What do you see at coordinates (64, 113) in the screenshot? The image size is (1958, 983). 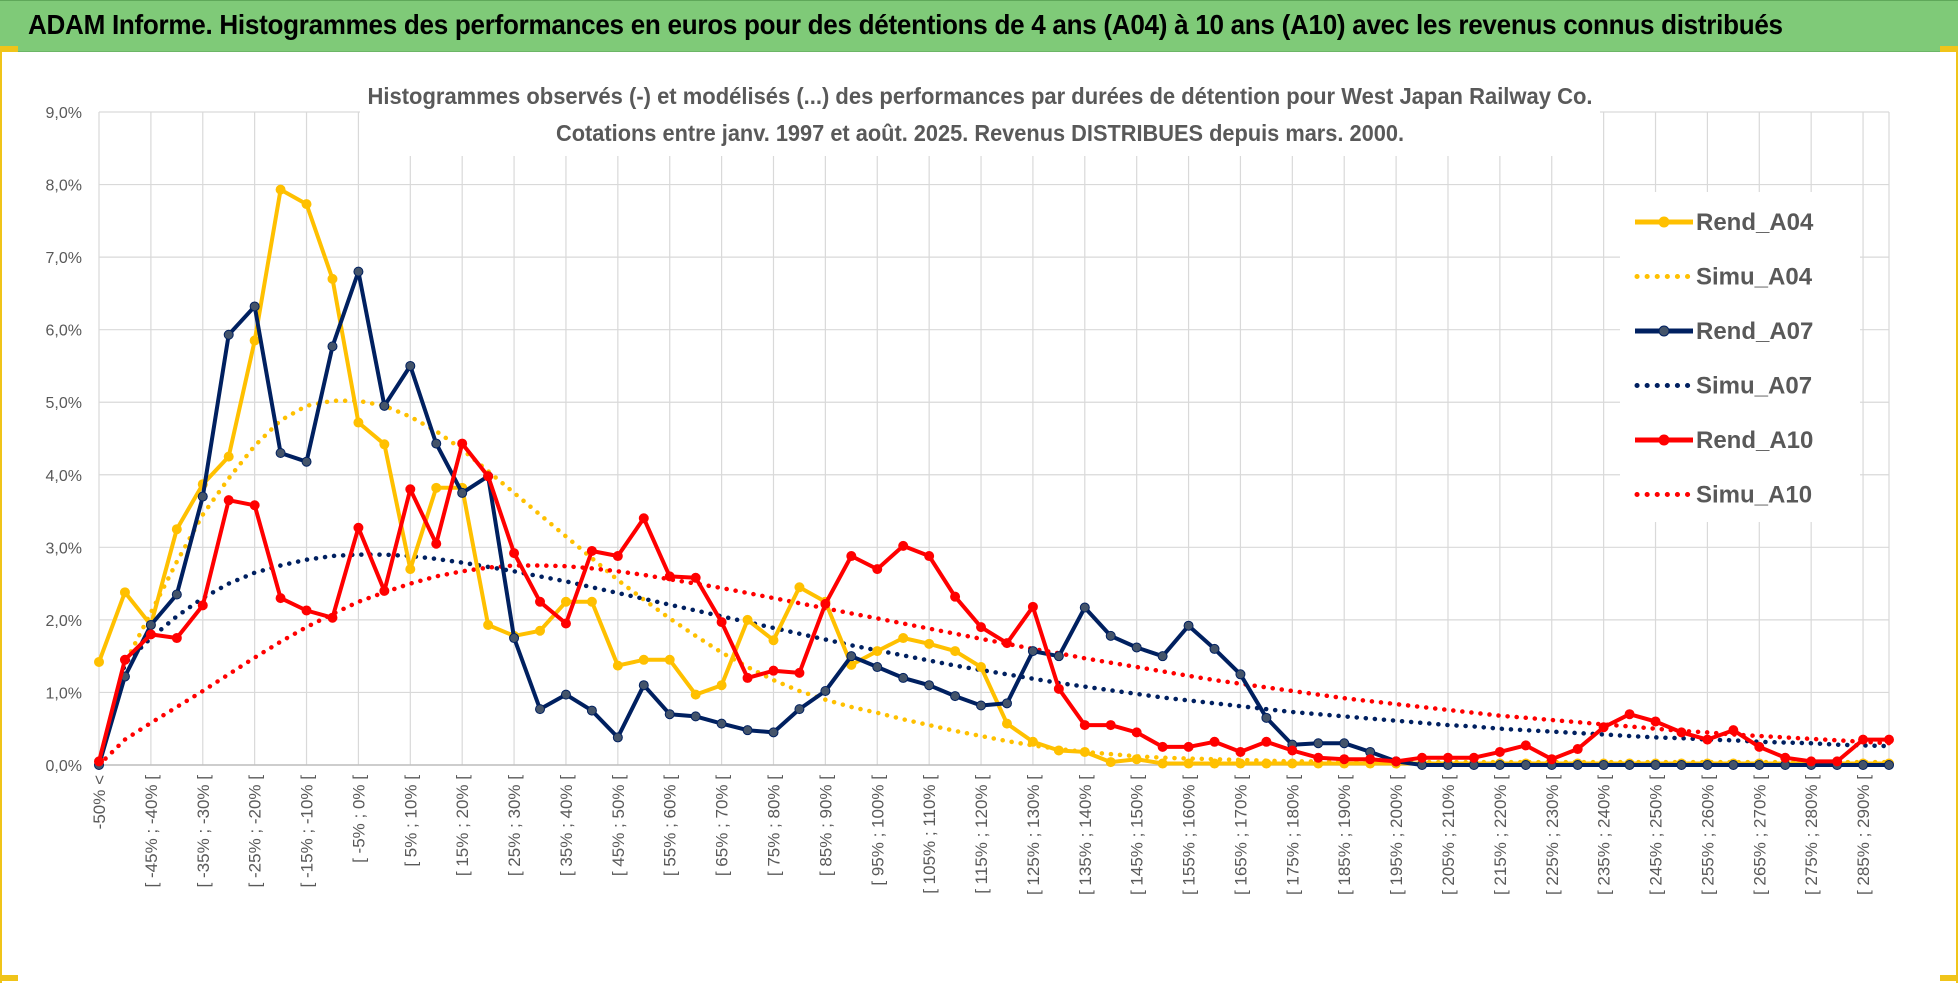 I see `y-tick-label: 9,0%` at bounding box center [64, 113].